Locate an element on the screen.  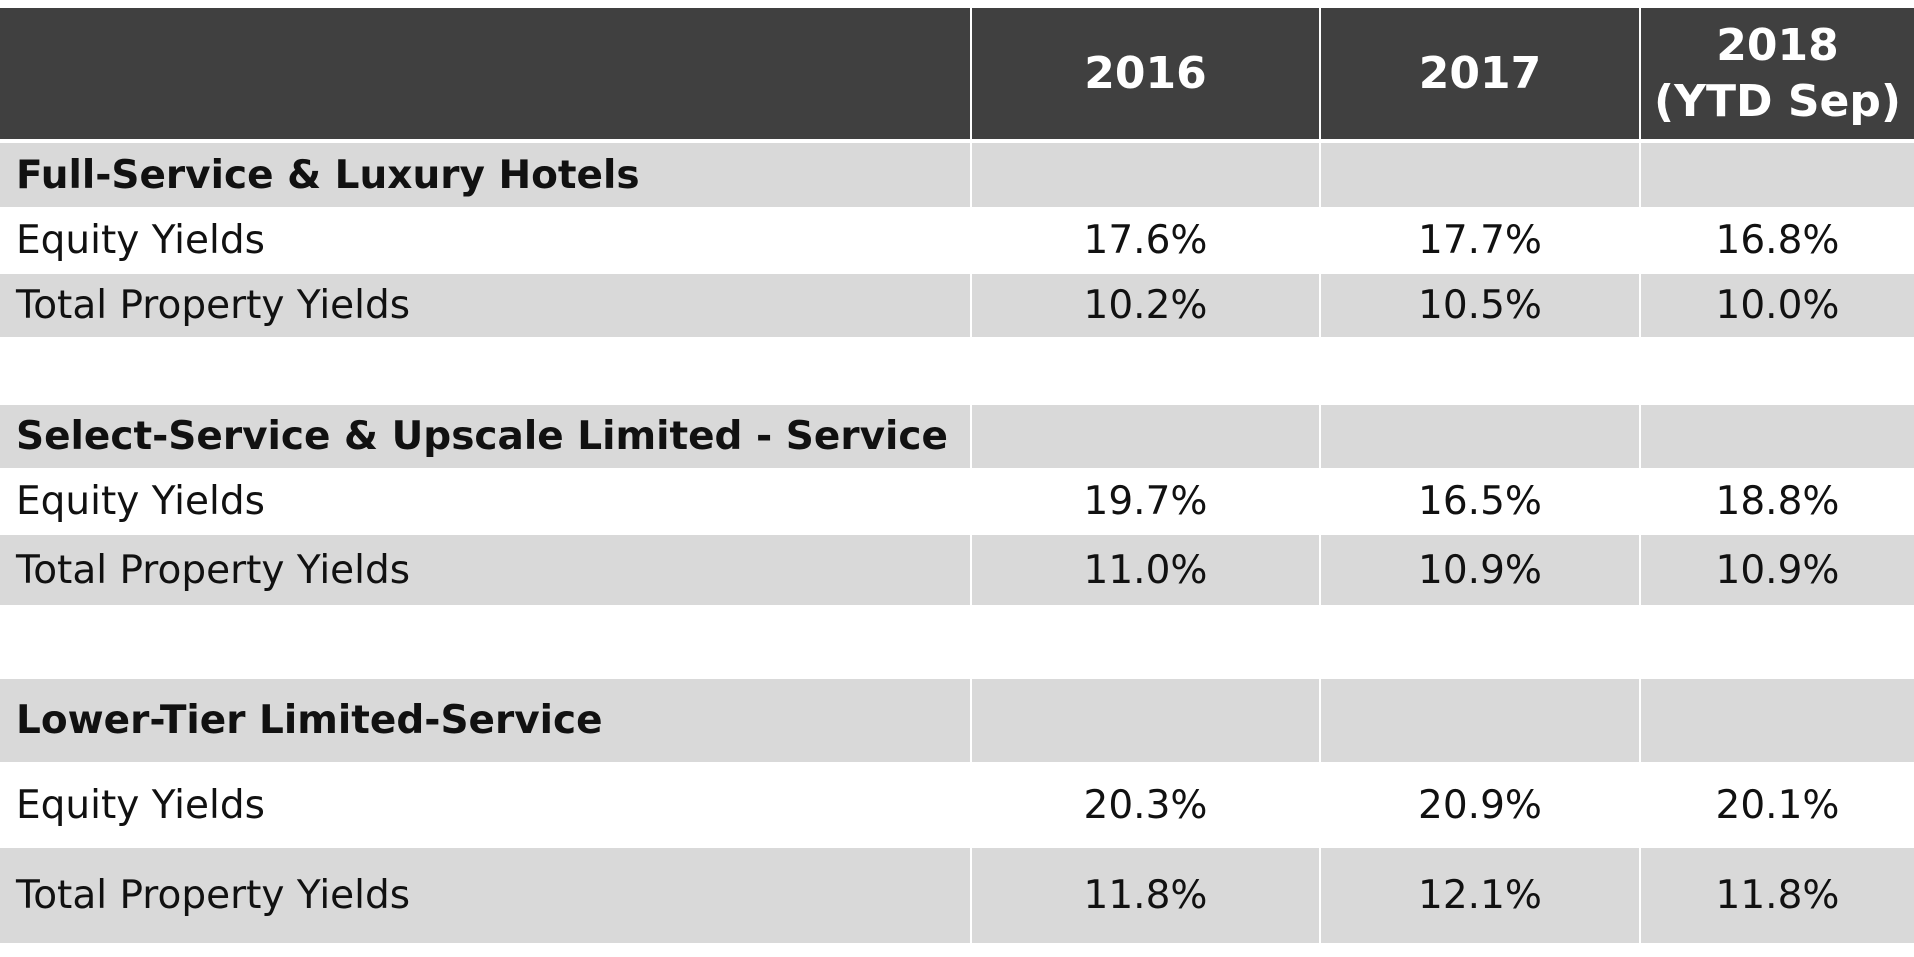
value-2018: 20.1% is located at coordinates (1776, 805).